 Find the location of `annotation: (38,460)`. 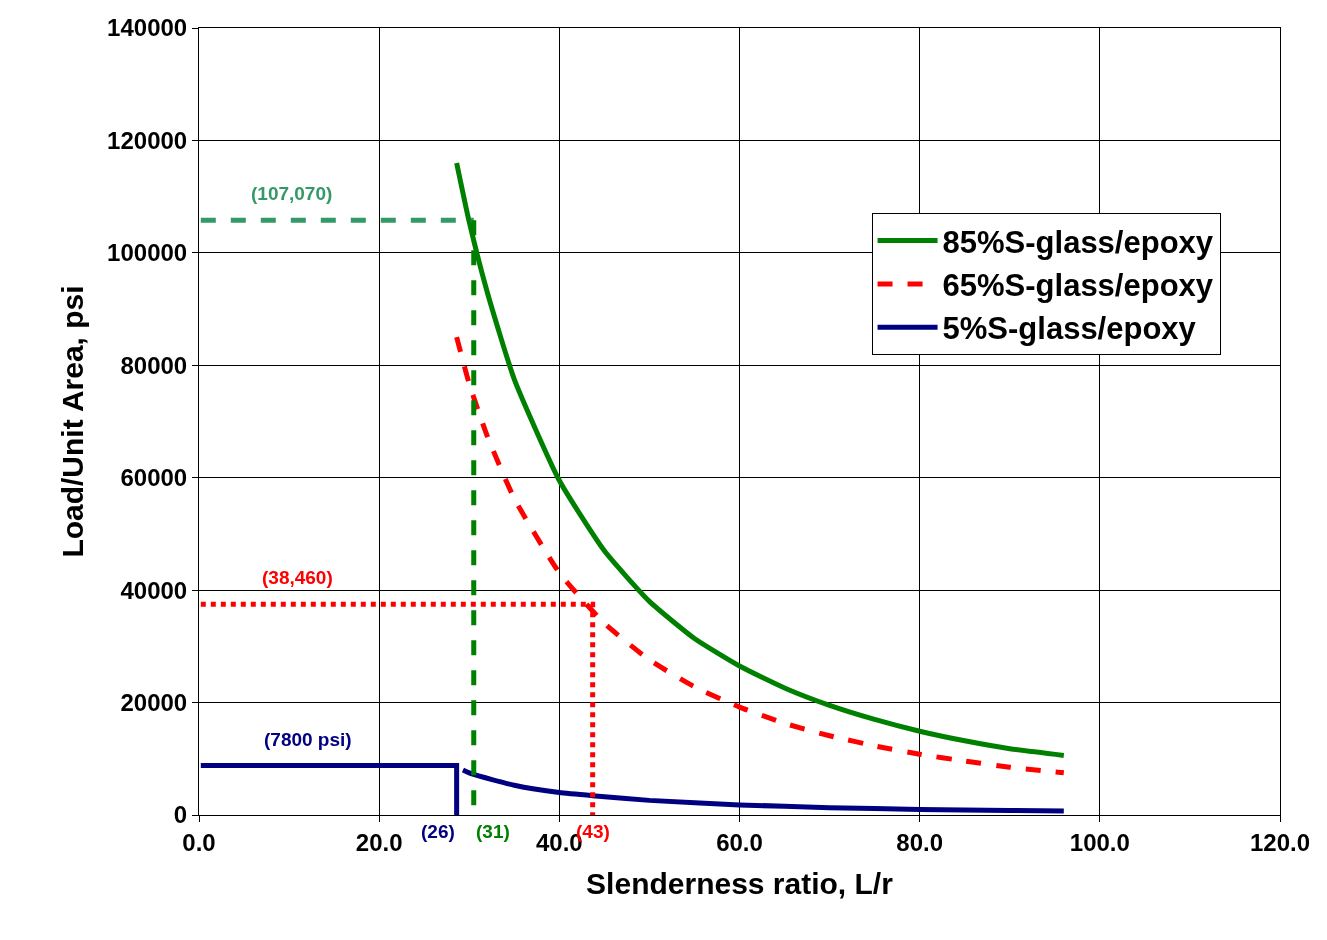

annotation: (38,460) is located at coordinates (297, 577).